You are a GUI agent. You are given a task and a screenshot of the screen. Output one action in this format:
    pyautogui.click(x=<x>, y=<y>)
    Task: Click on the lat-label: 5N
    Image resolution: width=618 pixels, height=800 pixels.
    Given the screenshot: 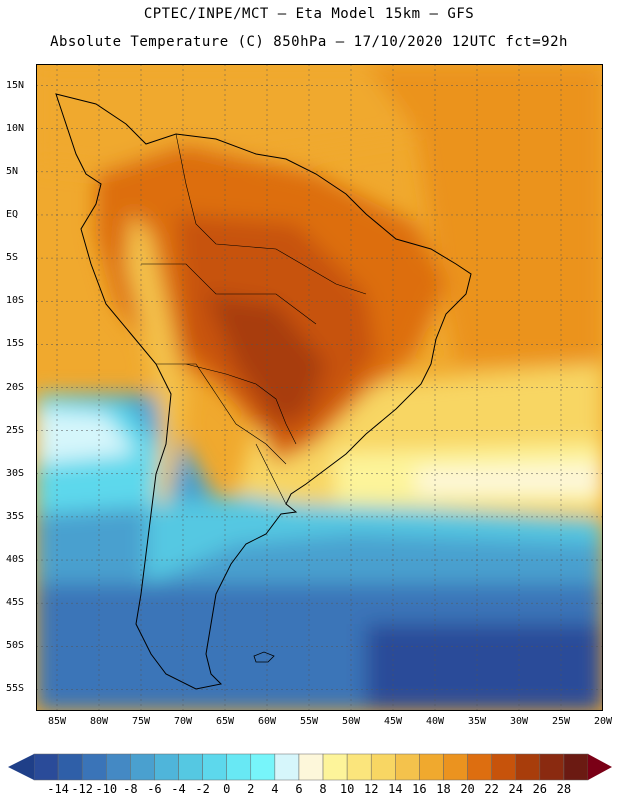 What is the action you would take?
    pyautogui.click(x=12, y=171)
    